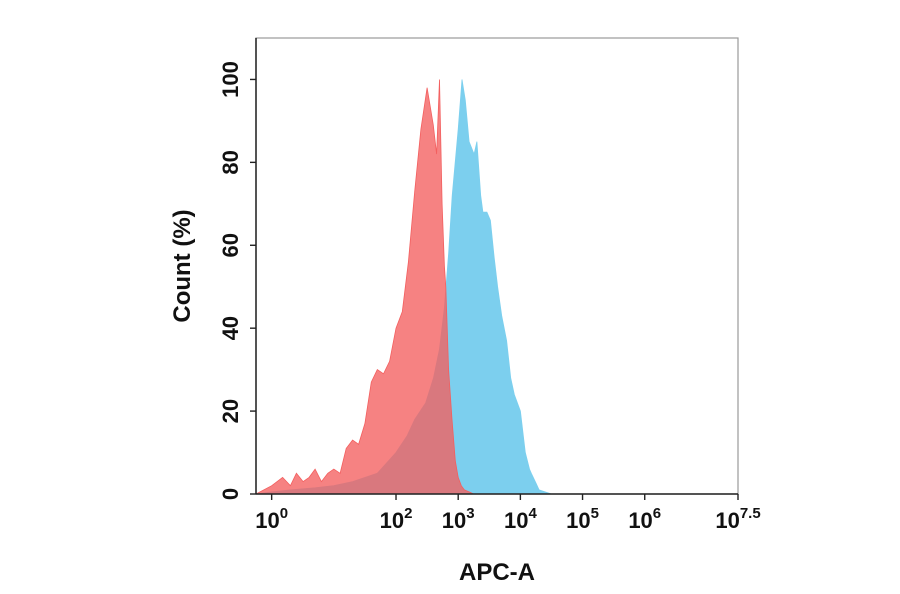 Image resolution: width=900 pixels, height=594 pixels. I want to click on x-tick-label-1: 10², so click(396, 519).